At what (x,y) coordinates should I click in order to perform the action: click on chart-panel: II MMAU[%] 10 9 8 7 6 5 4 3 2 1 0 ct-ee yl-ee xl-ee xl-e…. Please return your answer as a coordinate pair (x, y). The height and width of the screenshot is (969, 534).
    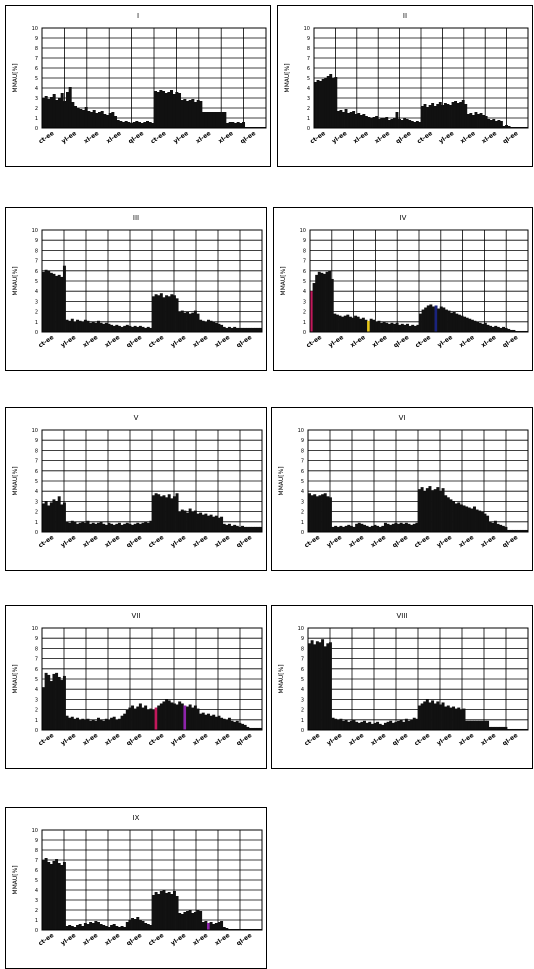
    Looking at the image, I should click on (405, 86).